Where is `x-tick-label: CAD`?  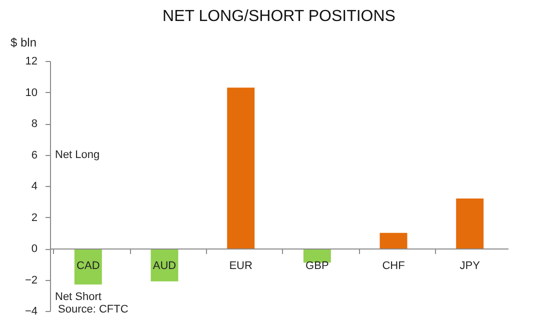 x-tick-label: CAD is located at coordinates (88, 266).